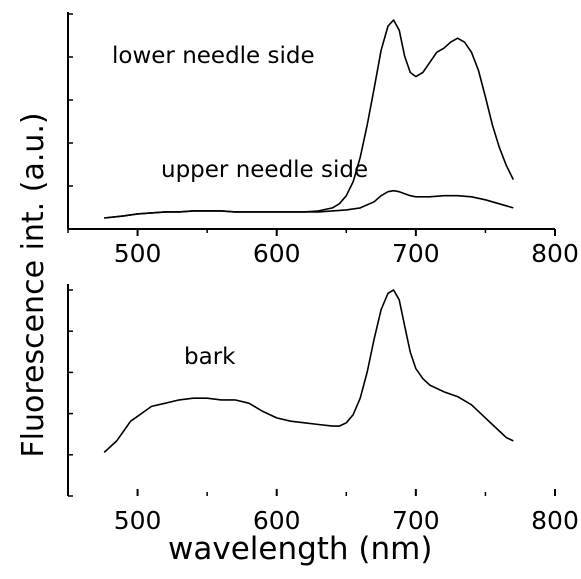  Describe the element at coordinates (300, 549) in the screenshot. I see `x-axis-label: wavelength (nm)` at that location.